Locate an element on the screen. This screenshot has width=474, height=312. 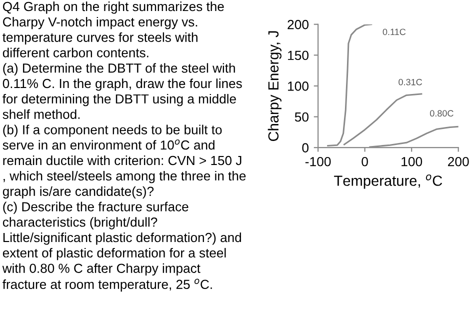
x-tick-label: 100 is located at coordinates (412, 161).